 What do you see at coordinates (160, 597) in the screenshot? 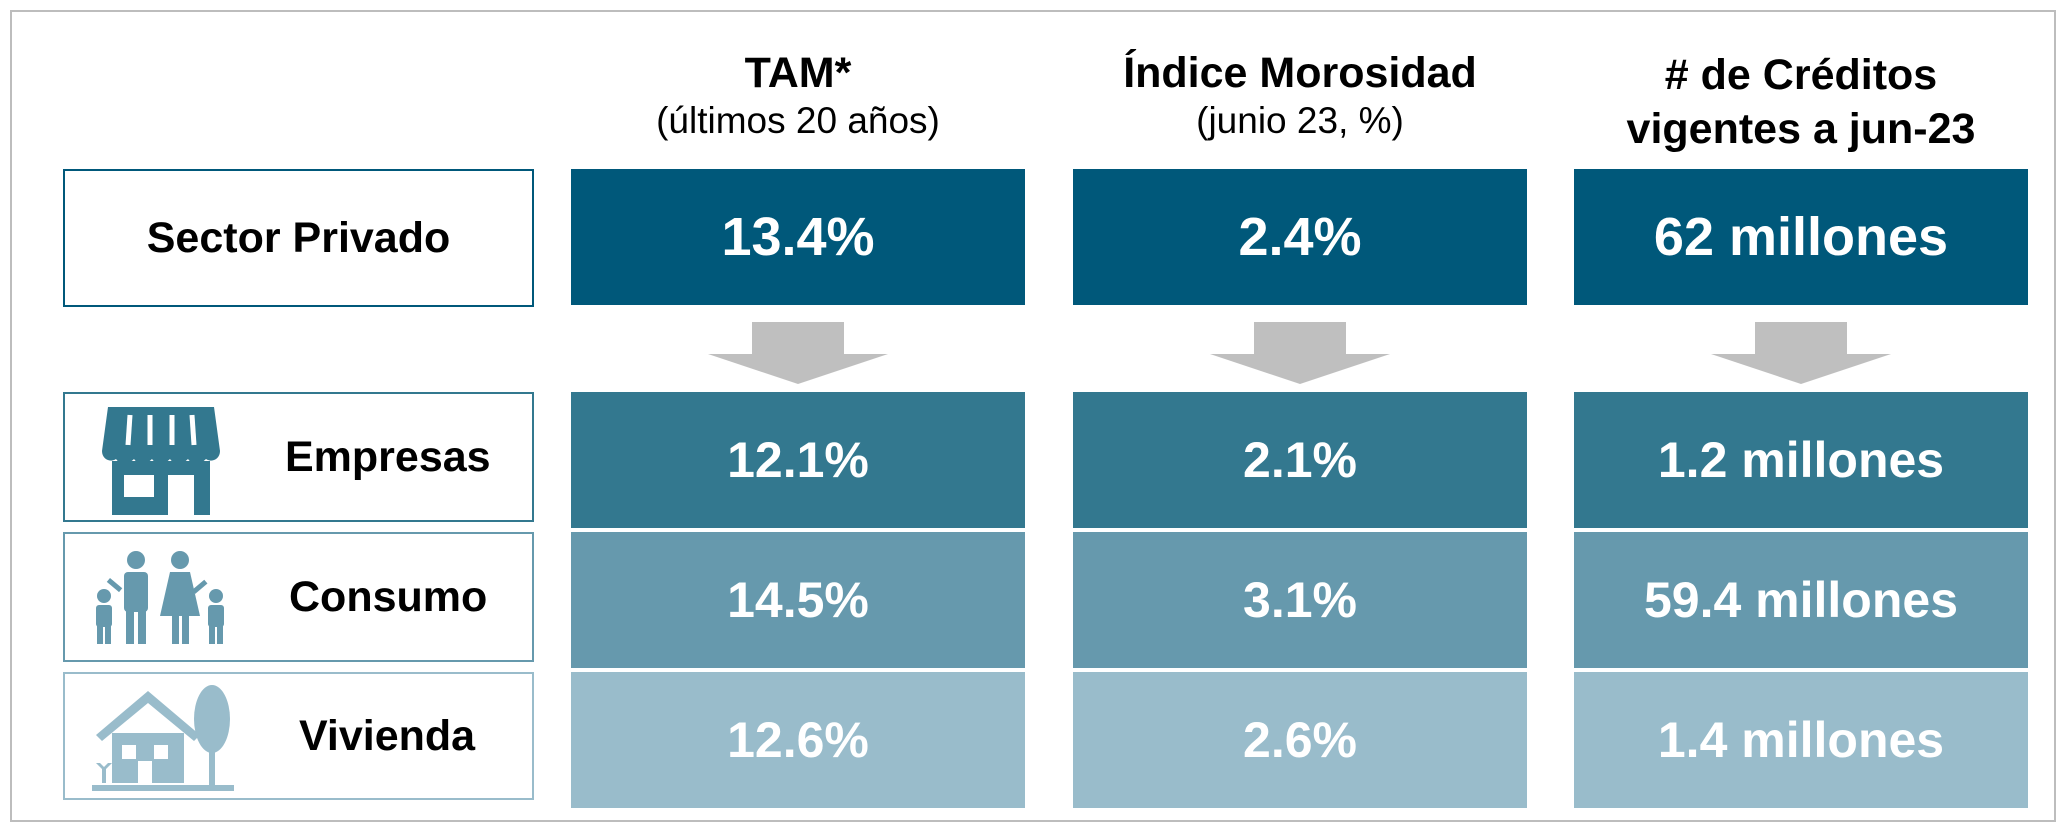
I see `family-icon` at bounding box center [160, 597].